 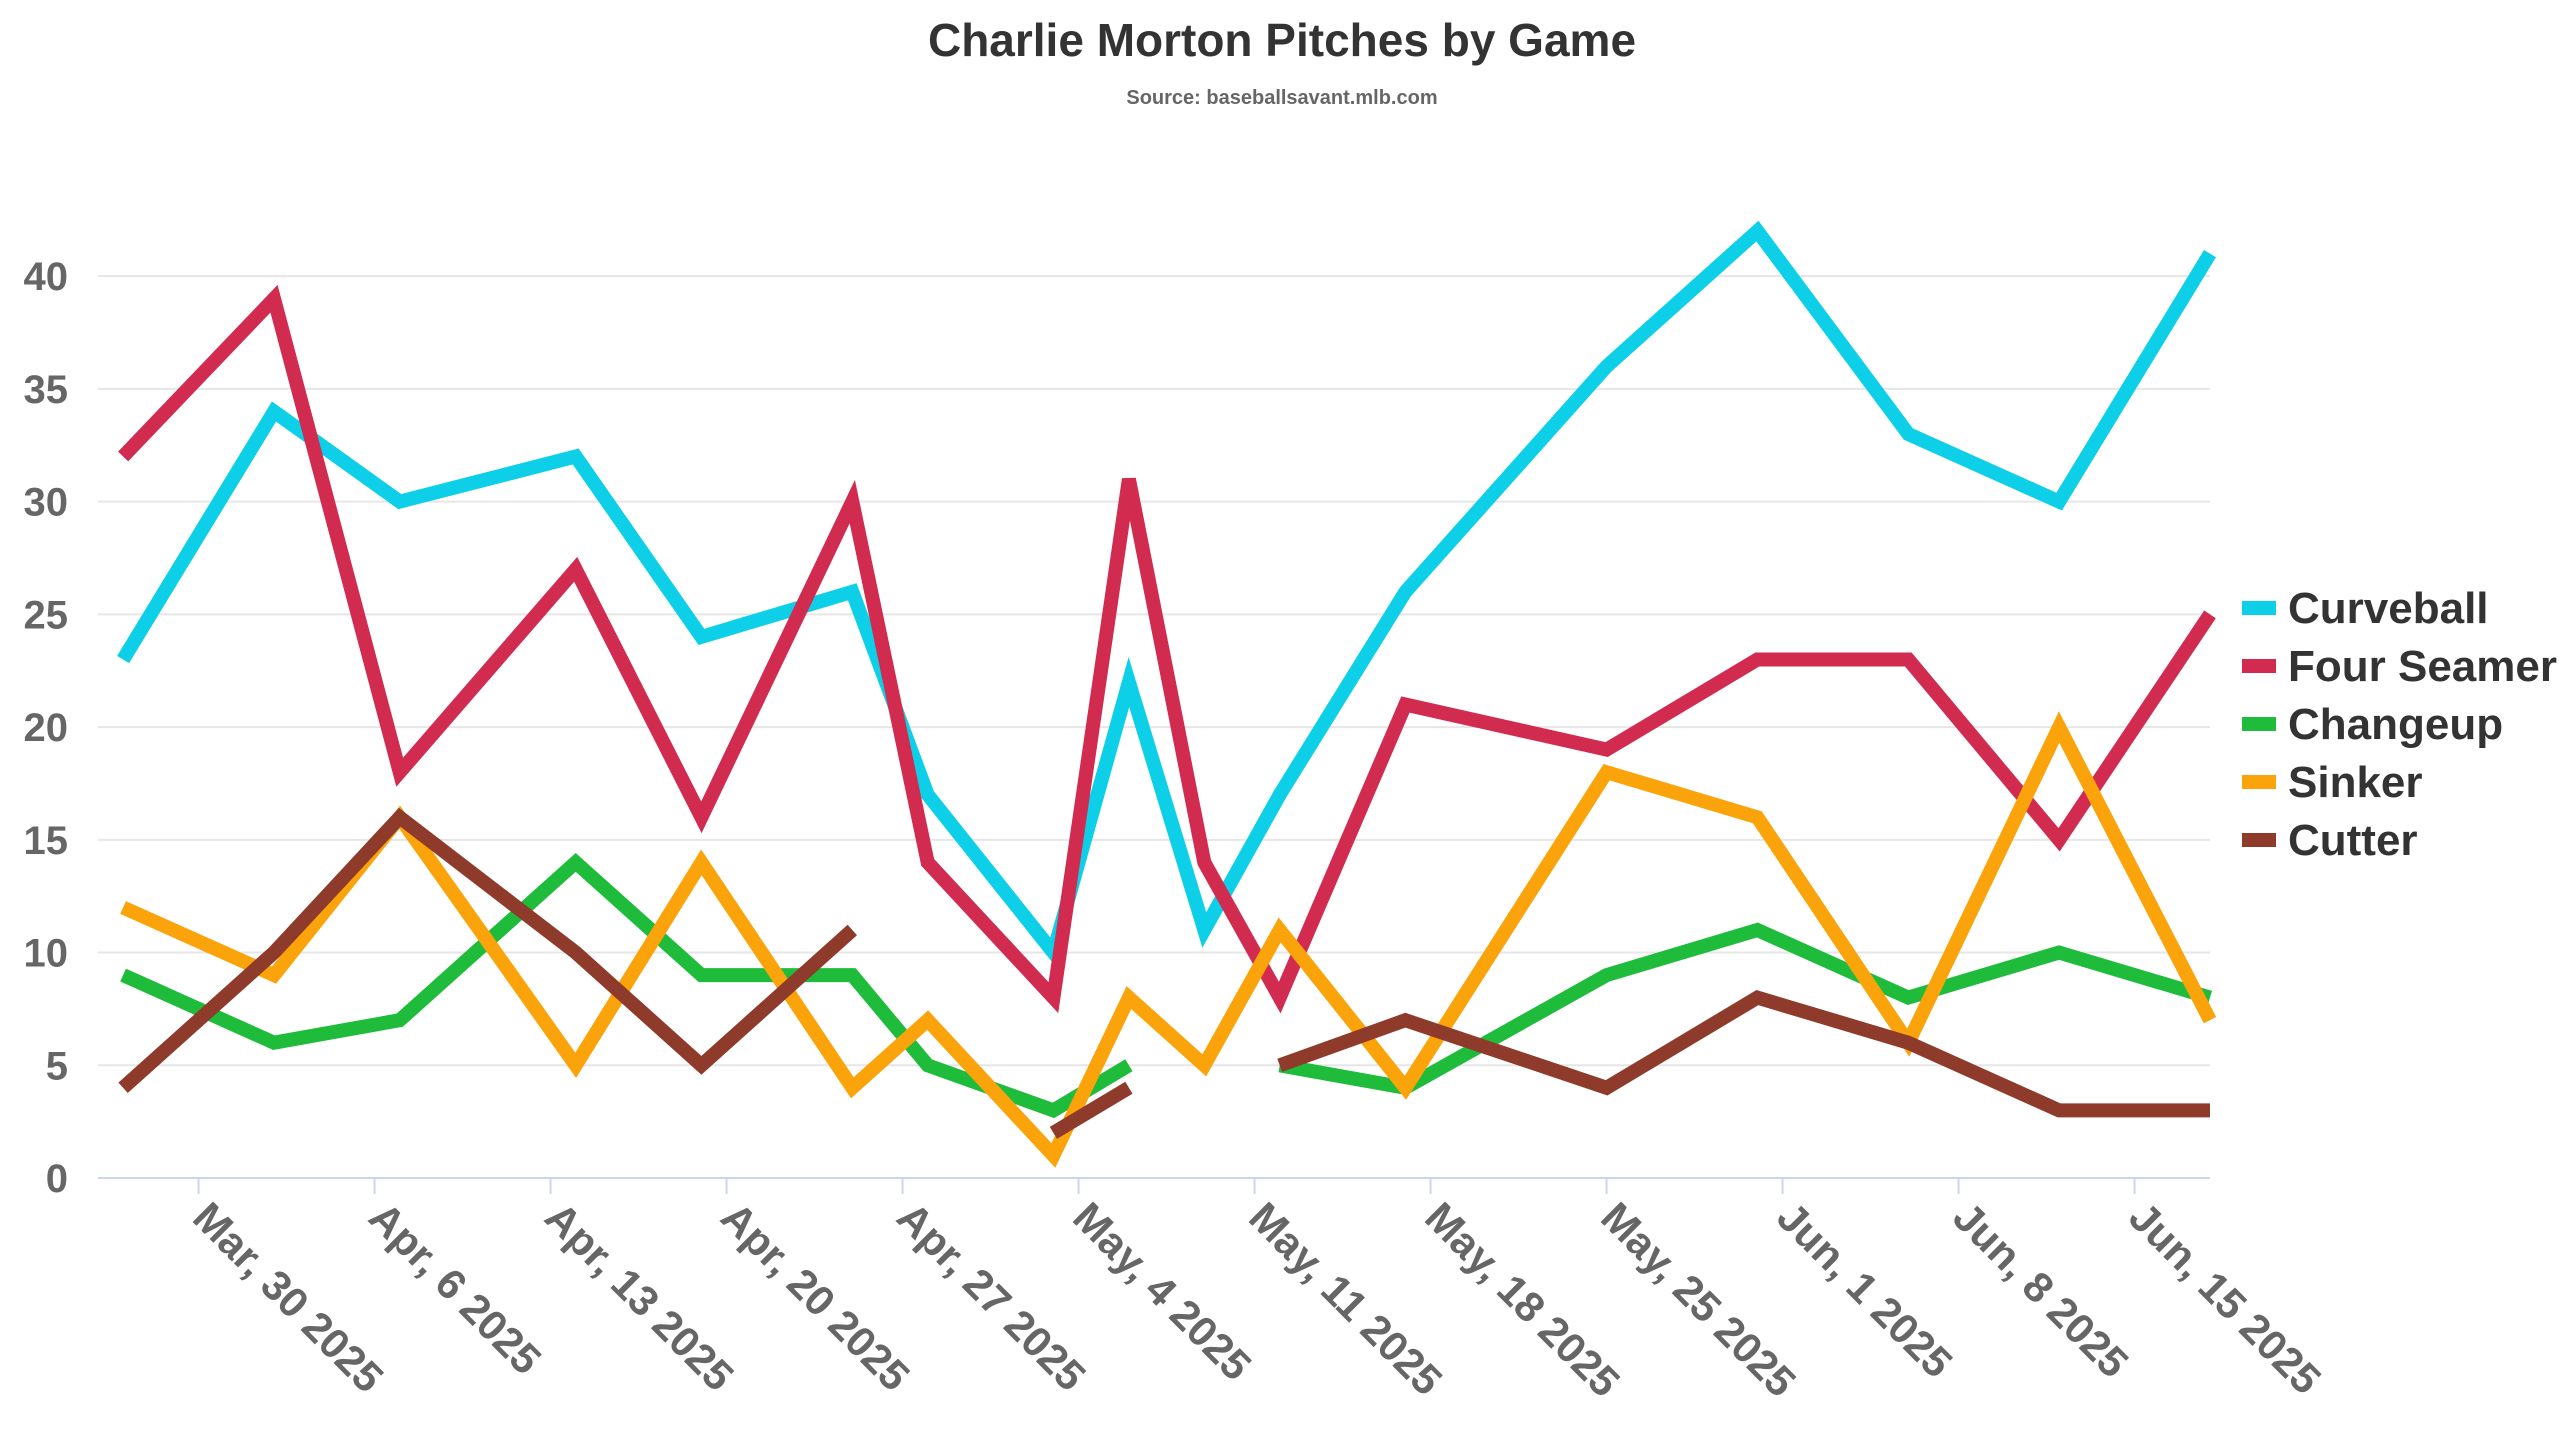 I want to click on legend-item: Changeup, so click(x=2372, y=724).